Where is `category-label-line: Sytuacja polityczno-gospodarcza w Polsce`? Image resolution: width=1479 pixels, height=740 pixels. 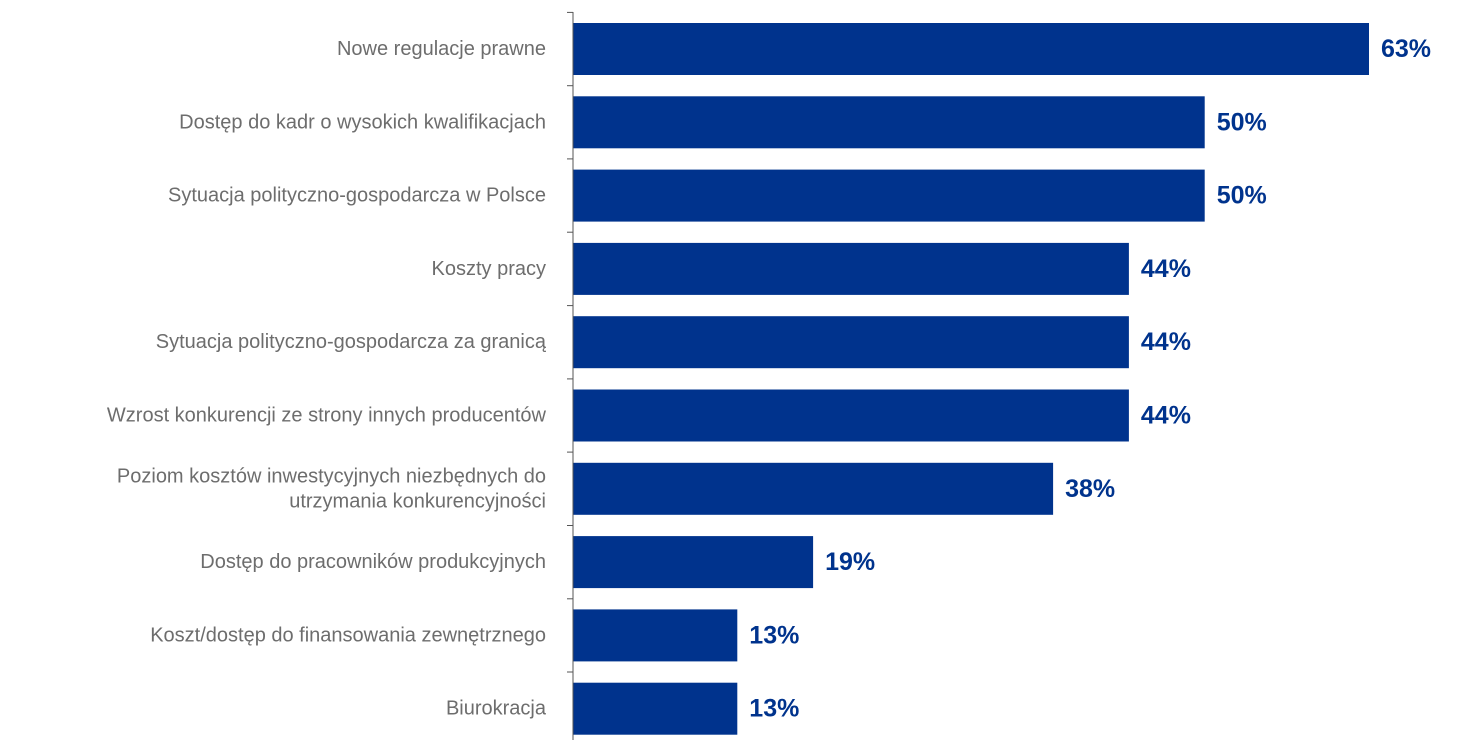 category-label-line: Sytuacja polityczno-gospodarcza w Polsce is located at coordinates (357, 196).